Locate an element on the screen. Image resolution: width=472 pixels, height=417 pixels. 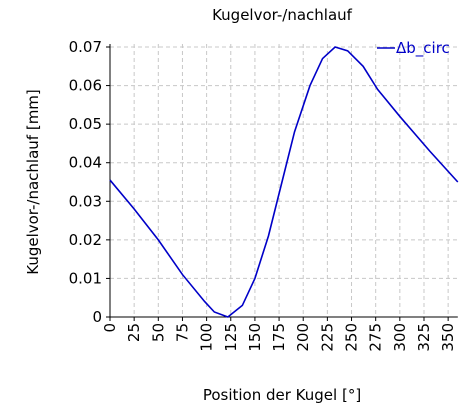
x-tick-label: 50 is located at coordinates (158, 332).